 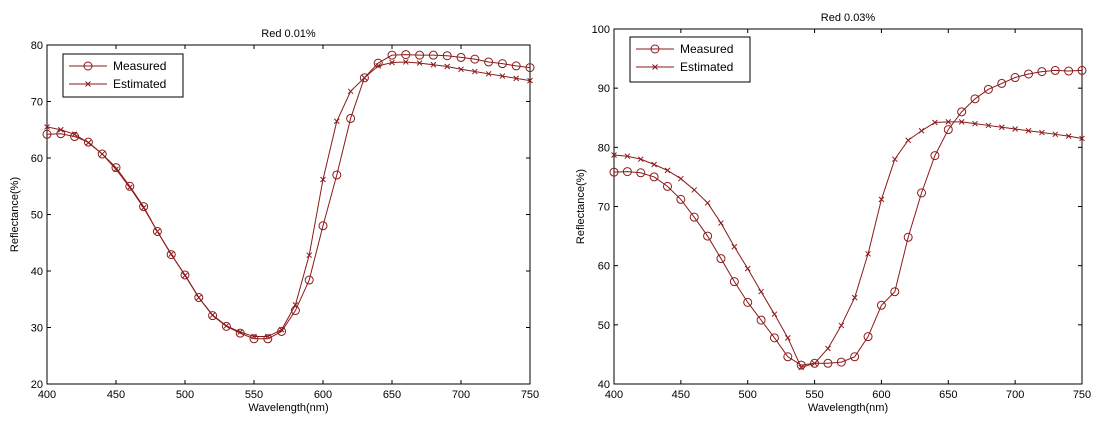 I want to click on y-tick-label: 80, so click(x=37, y=46).